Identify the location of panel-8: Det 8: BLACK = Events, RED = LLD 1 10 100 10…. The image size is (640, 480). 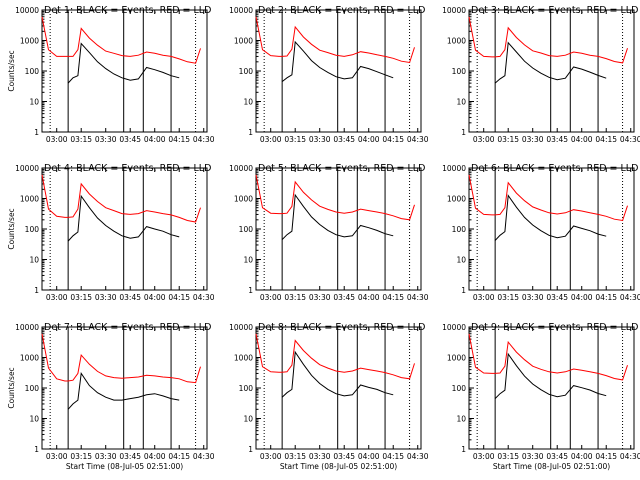
(329, 396).